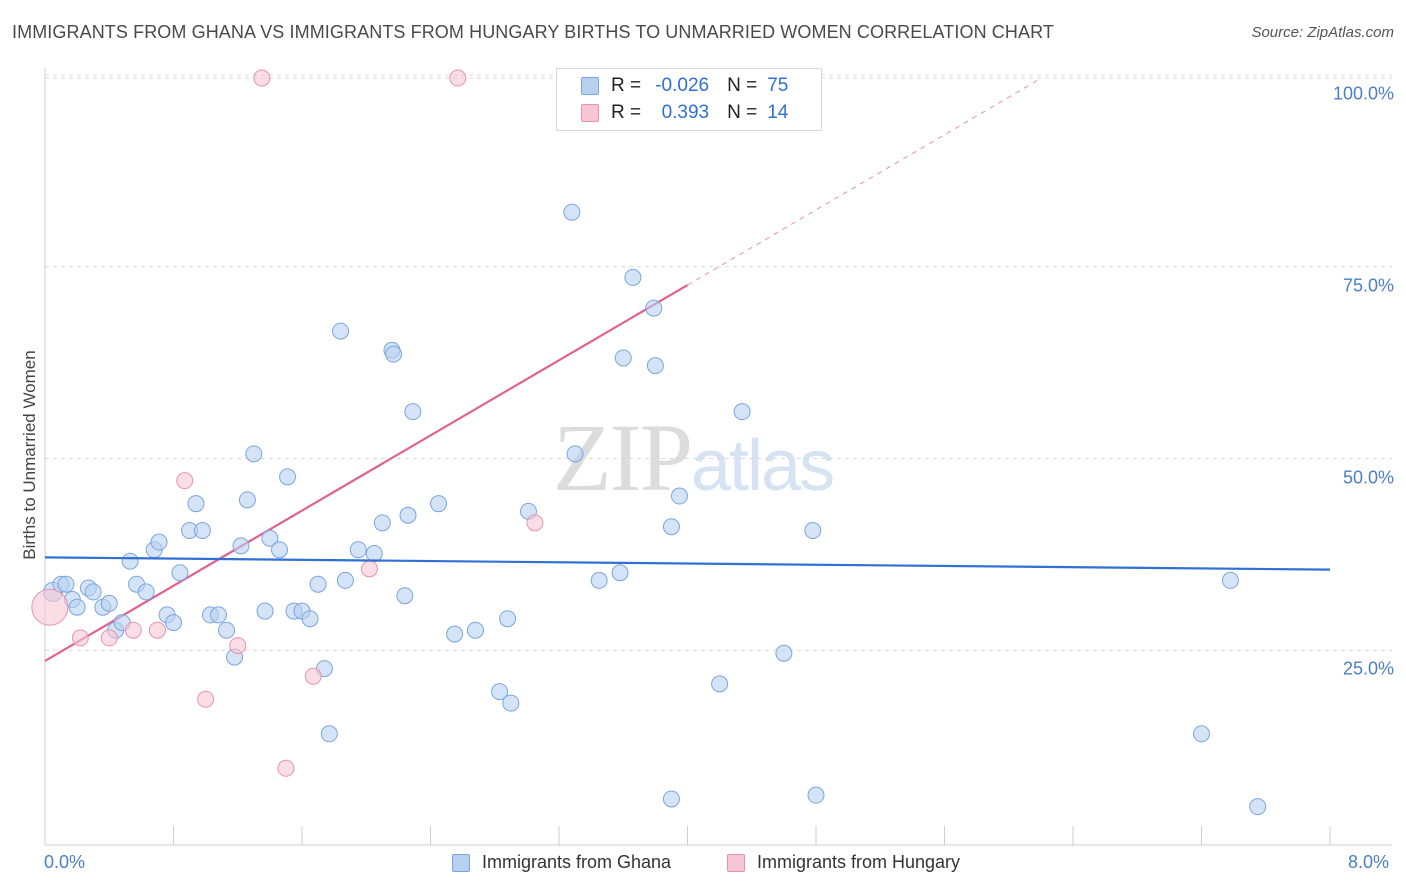  Describe the element at coordinates (29, 455) in the screenshot. I see `y-axis-label: Births to Unmarried Women` at that location.